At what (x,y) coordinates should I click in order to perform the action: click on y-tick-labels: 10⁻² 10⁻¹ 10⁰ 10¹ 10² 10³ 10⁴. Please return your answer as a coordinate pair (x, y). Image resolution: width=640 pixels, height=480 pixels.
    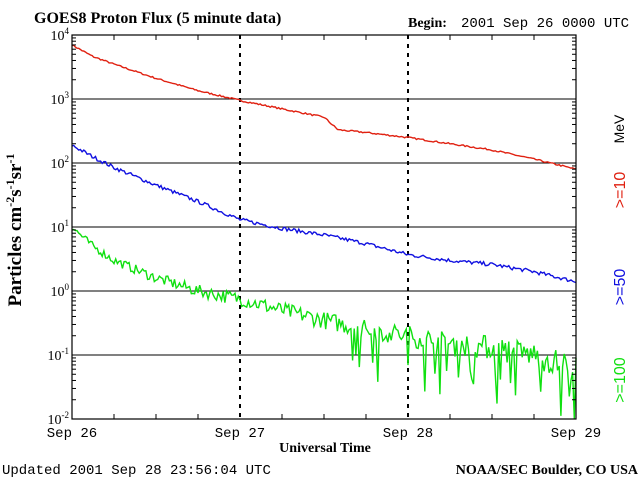
    Looking at the image, I should click on (59, 227).